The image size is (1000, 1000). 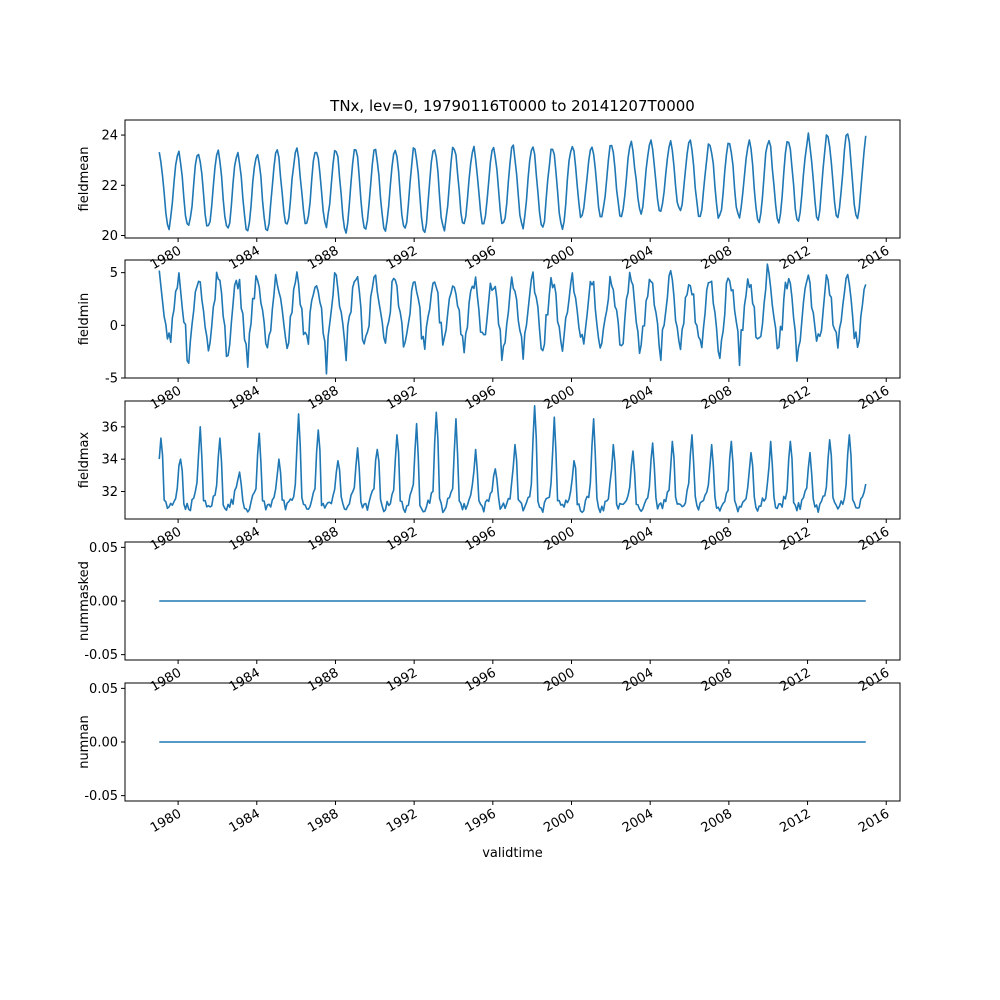 What do you see at coordinates (109, 136) in the screenshot?
I see `y-tick-label: 24` at bounding box center [109, 136].